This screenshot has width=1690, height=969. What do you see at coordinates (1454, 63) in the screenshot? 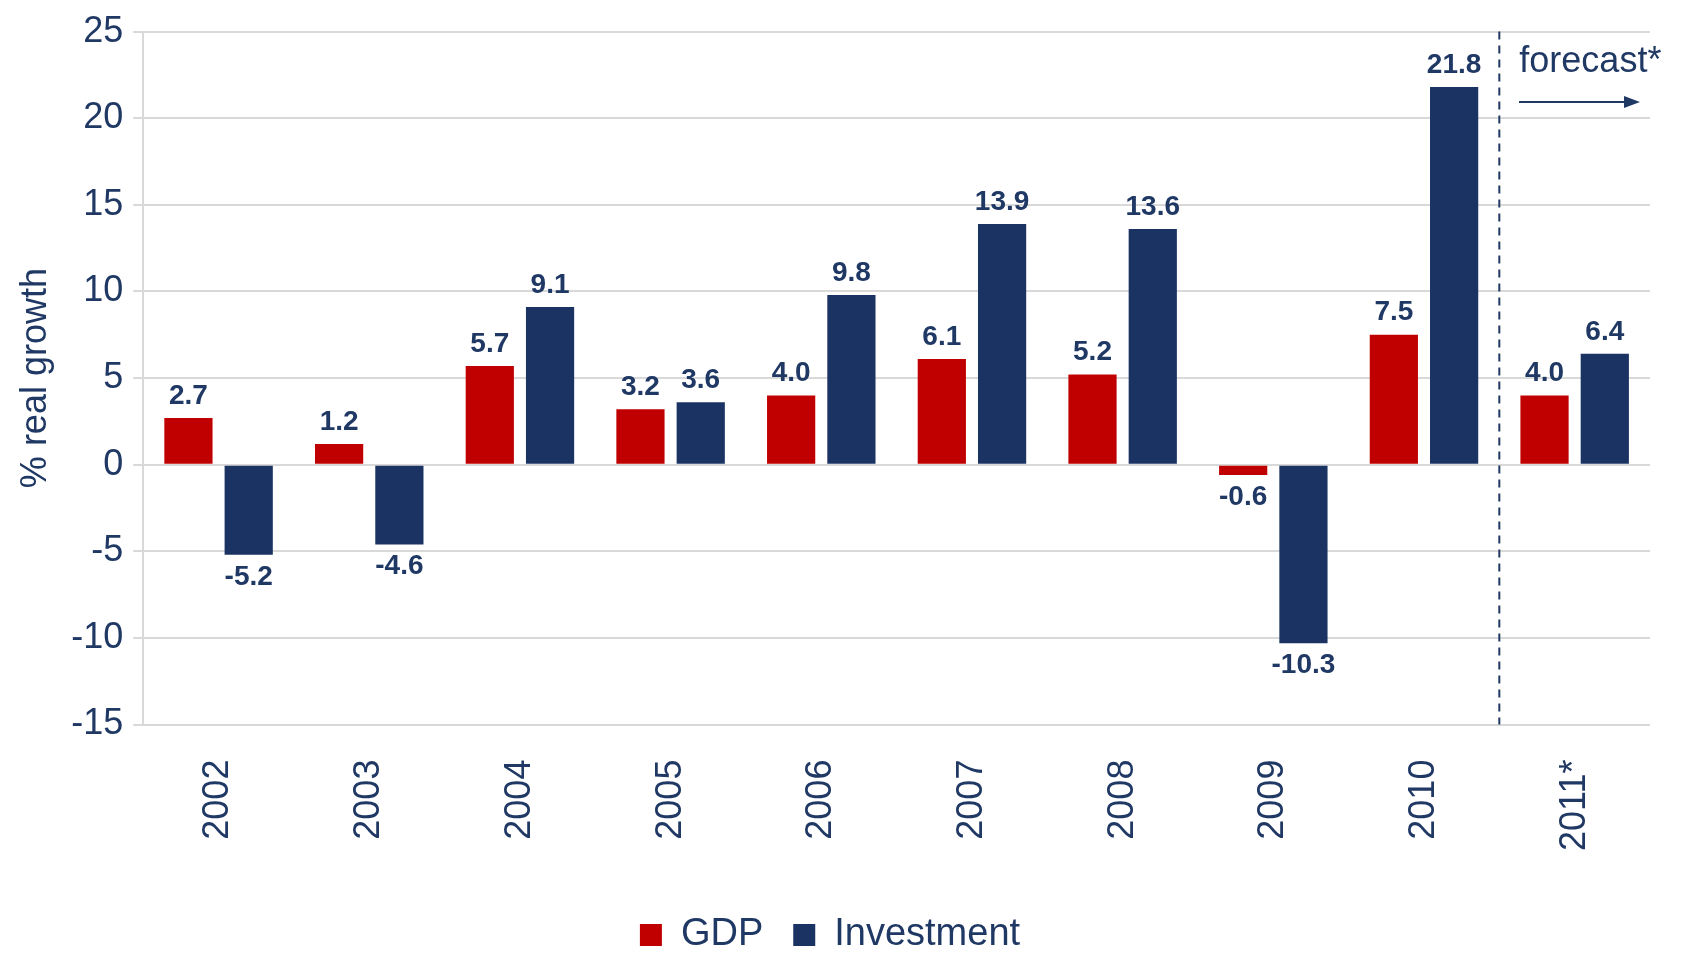
I see `data-label: 21.8` at bounding box center [1454, 63].